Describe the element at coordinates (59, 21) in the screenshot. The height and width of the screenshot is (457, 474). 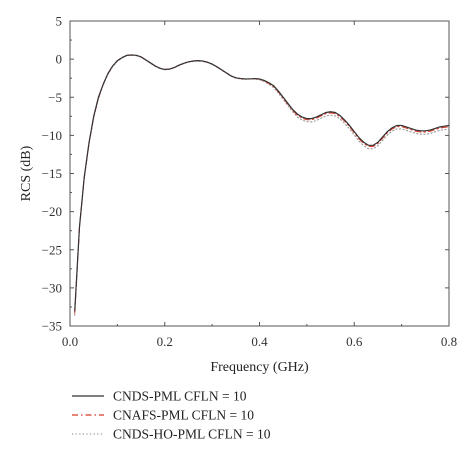
I see `y-tick-label: 5` at that location.